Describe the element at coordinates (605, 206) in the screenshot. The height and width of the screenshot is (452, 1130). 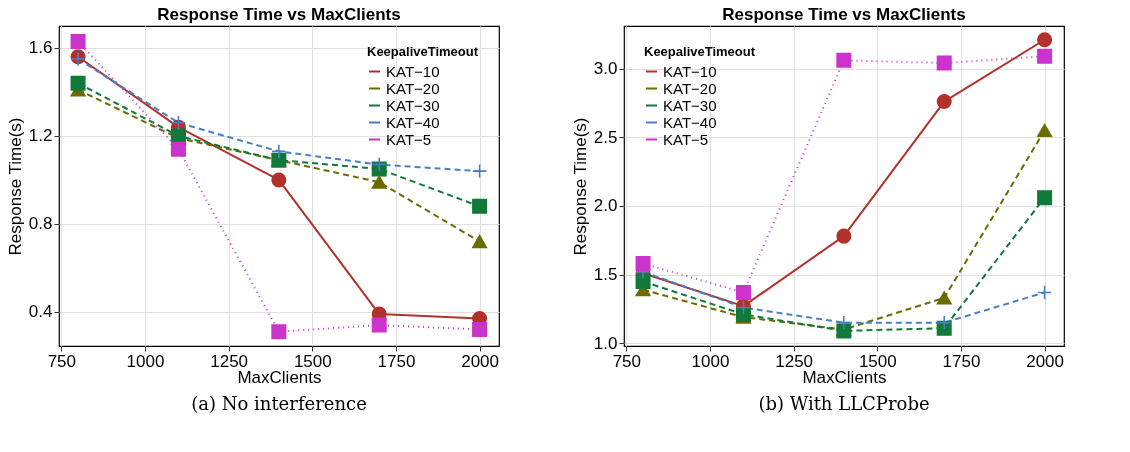
I see `y-tick-label: 2.0` at that location.